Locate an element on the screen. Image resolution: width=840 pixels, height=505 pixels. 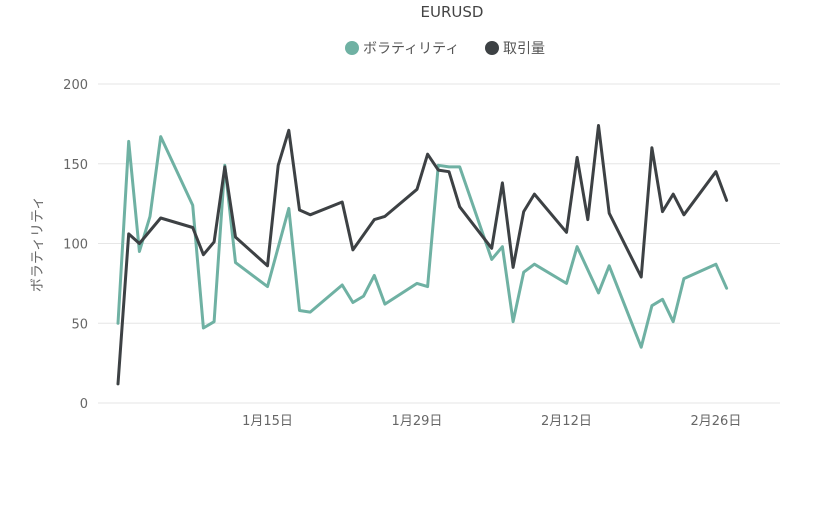
y-tick-label: 50 is located at coordinates (79, 324).